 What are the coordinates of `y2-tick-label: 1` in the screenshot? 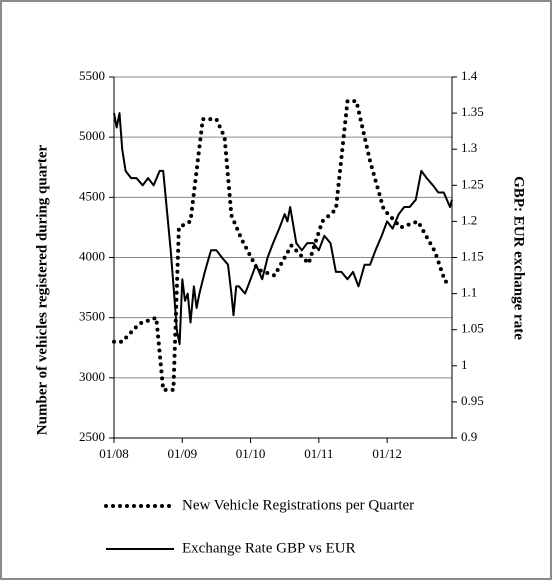 It's located at (464, 364).